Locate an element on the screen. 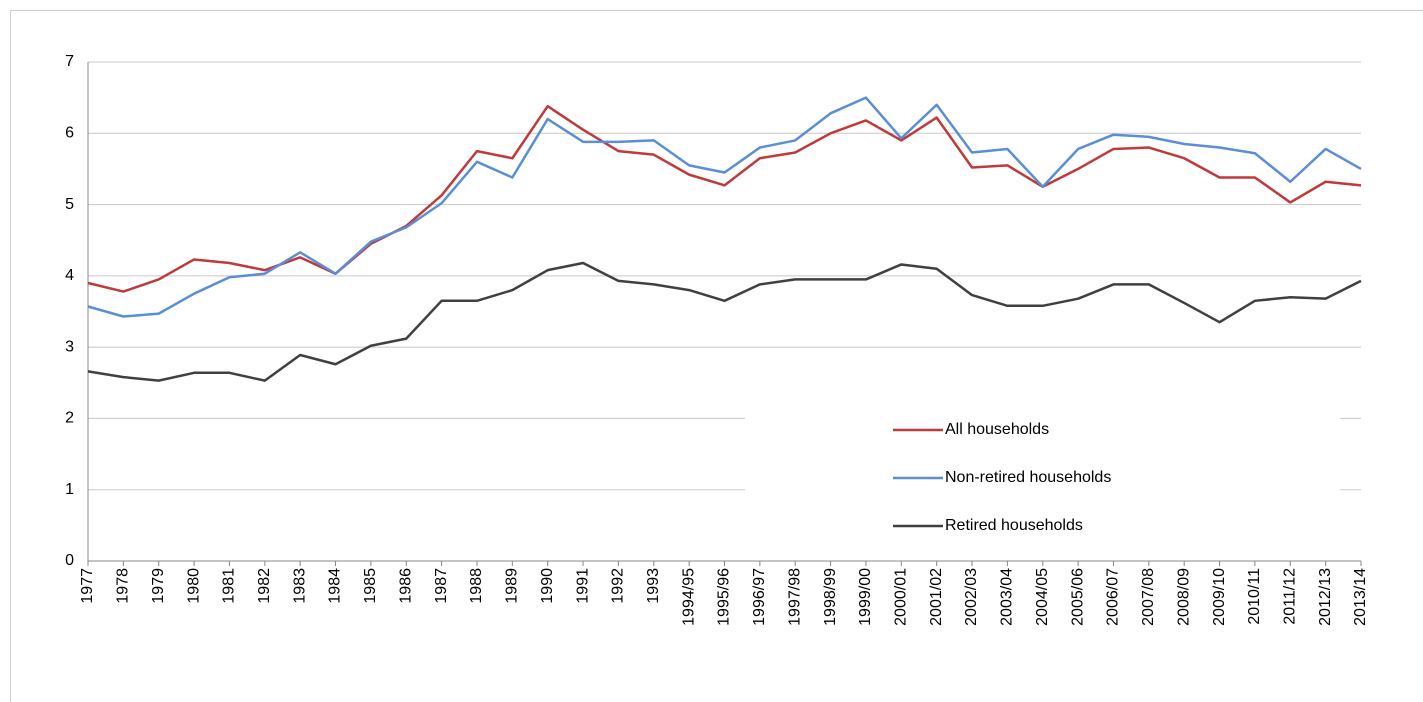  x-tick-label: 1989 is located at coordinates (512, 586).